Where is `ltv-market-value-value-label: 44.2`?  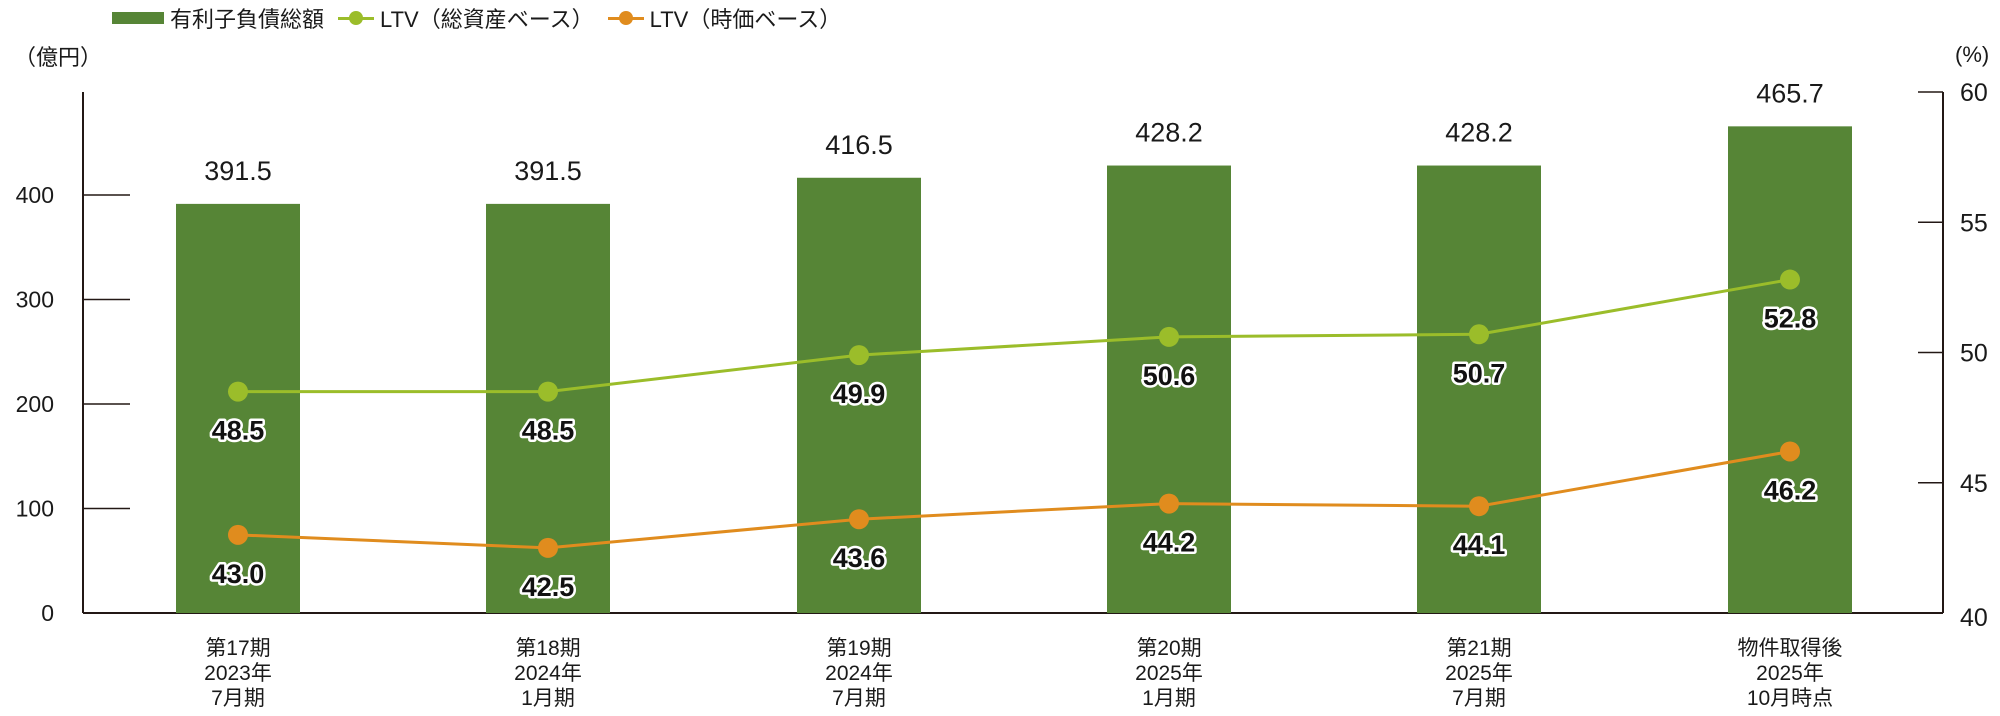 ltv-market-value-value-label: 44.2 is located at coordinates (1169, 543).